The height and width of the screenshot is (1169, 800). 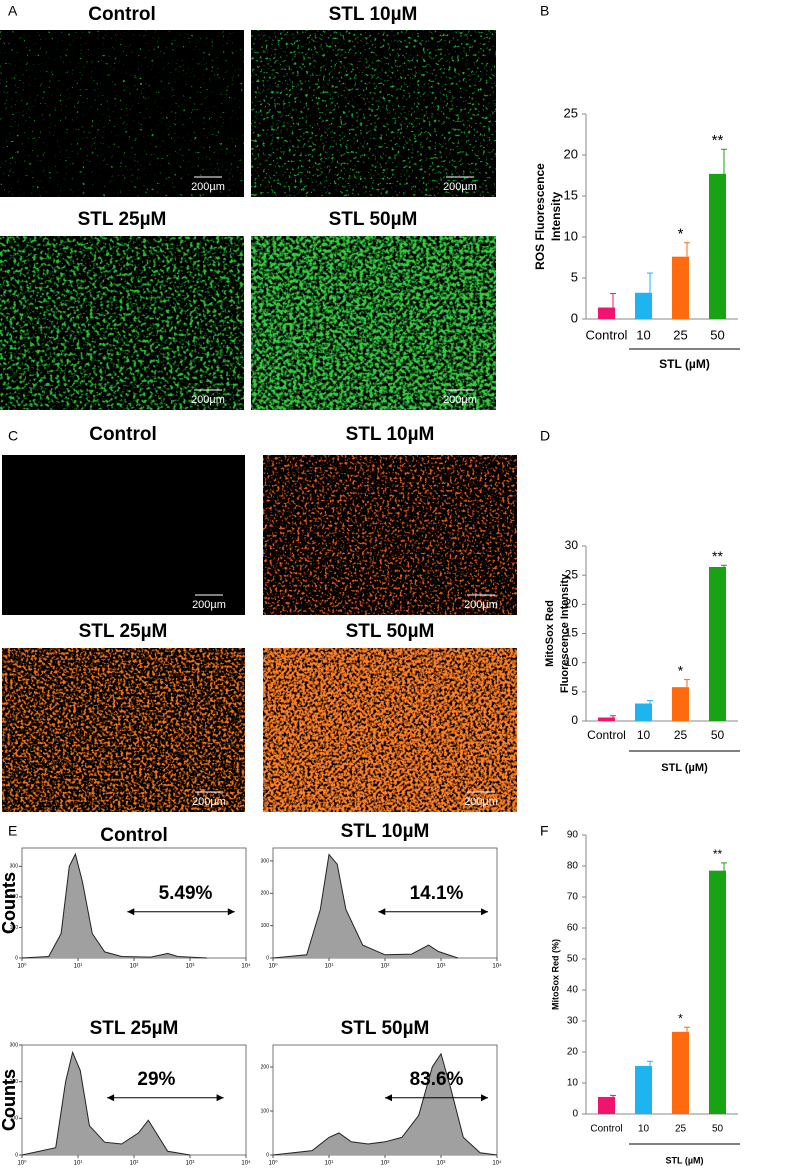 What do you see at coordinates (573, 835) in the screenshot?
I see `y-tick-label: 90` at bounding box center [573, 835].